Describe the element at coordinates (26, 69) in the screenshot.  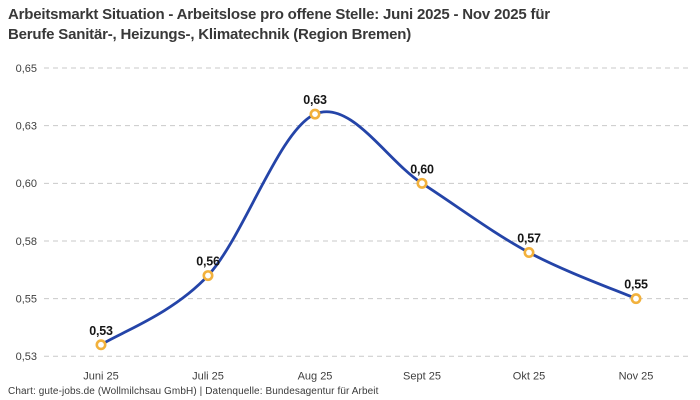
I see `y-axis-tick-label: 0,65` at that location.